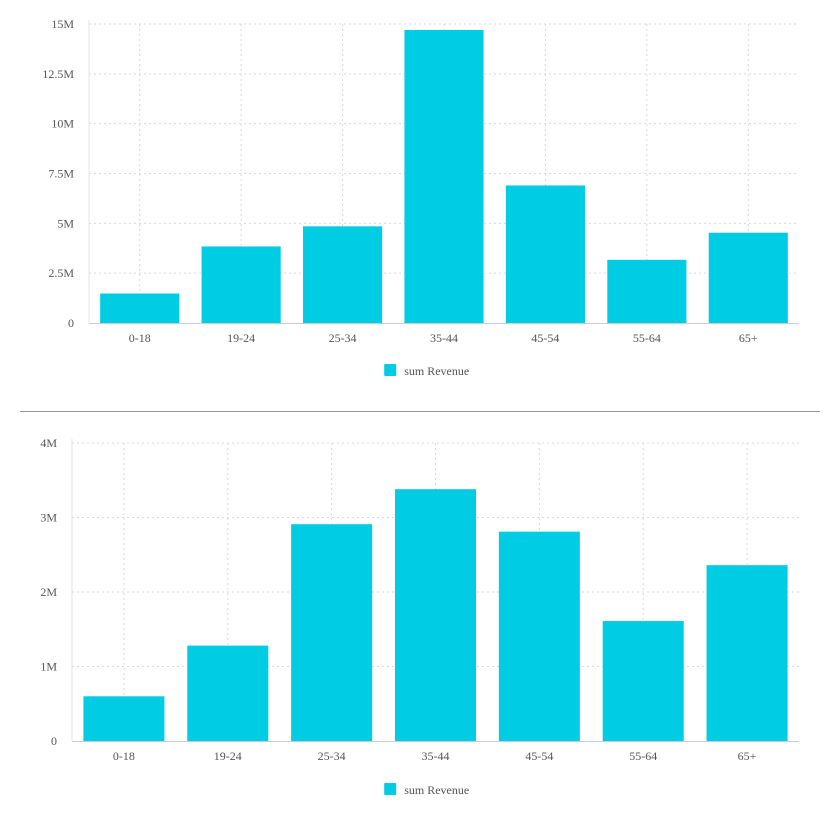 This screenshot has width=840, height=815. What do you see at coordinates (65, 223) in the screenshot?
I see `y-tick-label: 5M` at bounding box center [65, 223].